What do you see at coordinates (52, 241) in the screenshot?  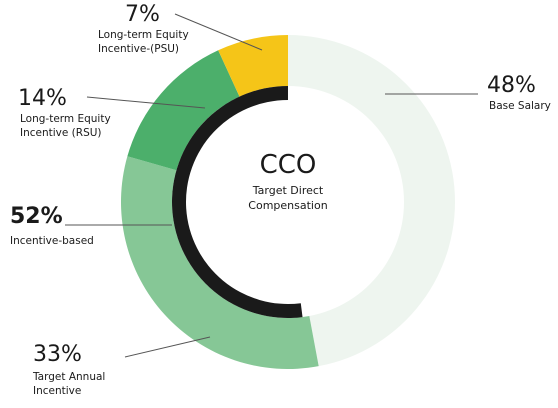 I see `overlay-name: Incentive-based` at bounding box center [52, 241].